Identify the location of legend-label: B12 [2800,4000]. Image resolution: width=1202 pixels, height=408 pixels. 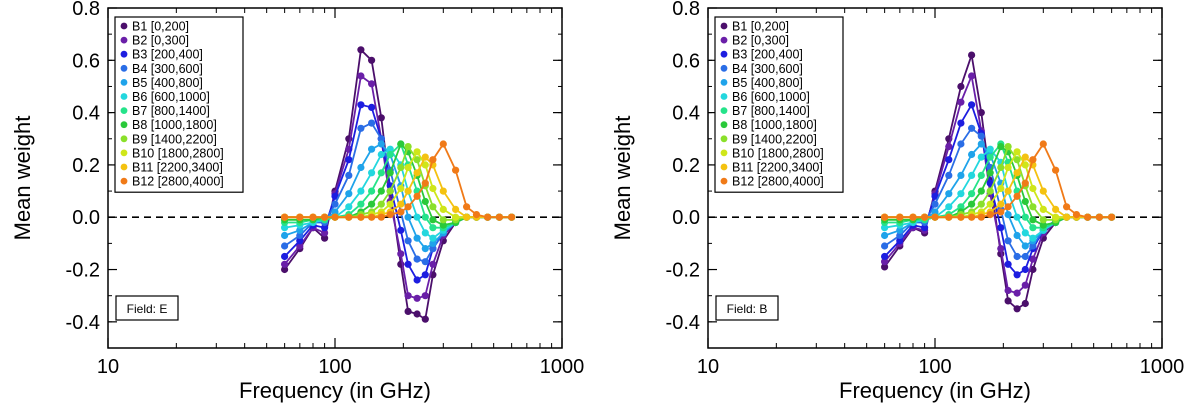
(778, 182).